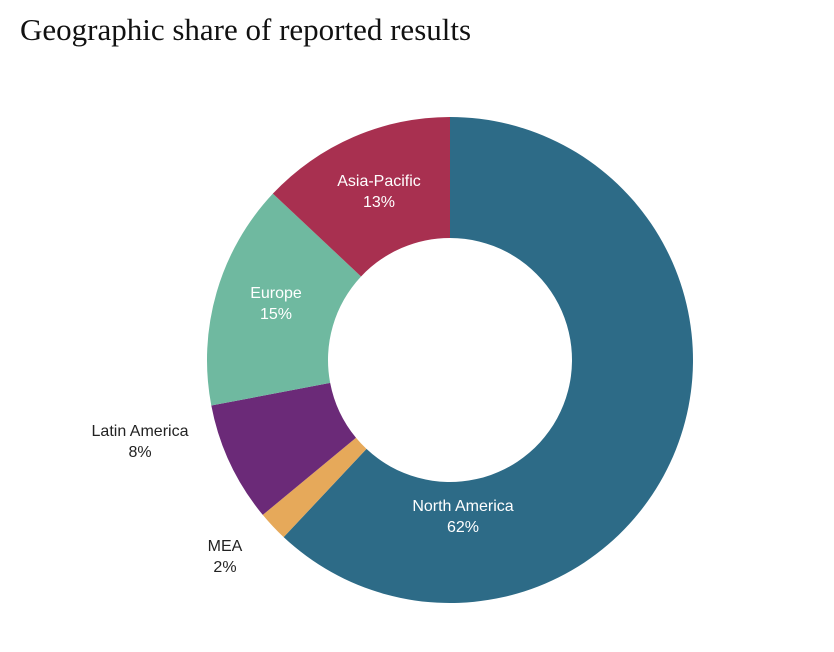  I want to click on chart-title: Geographic share of reported results, so click(246, 29).